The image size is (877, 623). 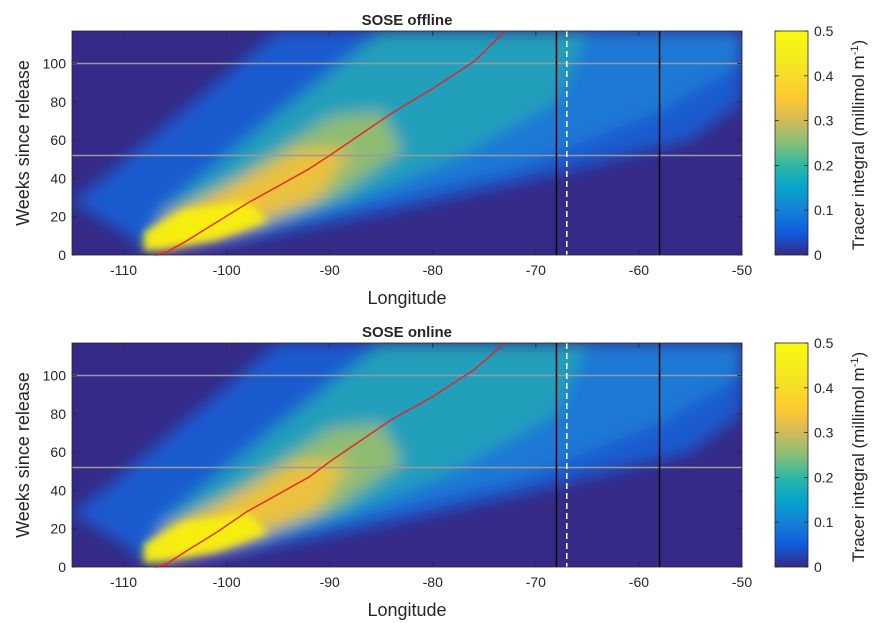 What do you see at coordinates (407, 332) in the screenshot?
I see `chart-title-online: SOSE online` at bounding box center [407, 332].